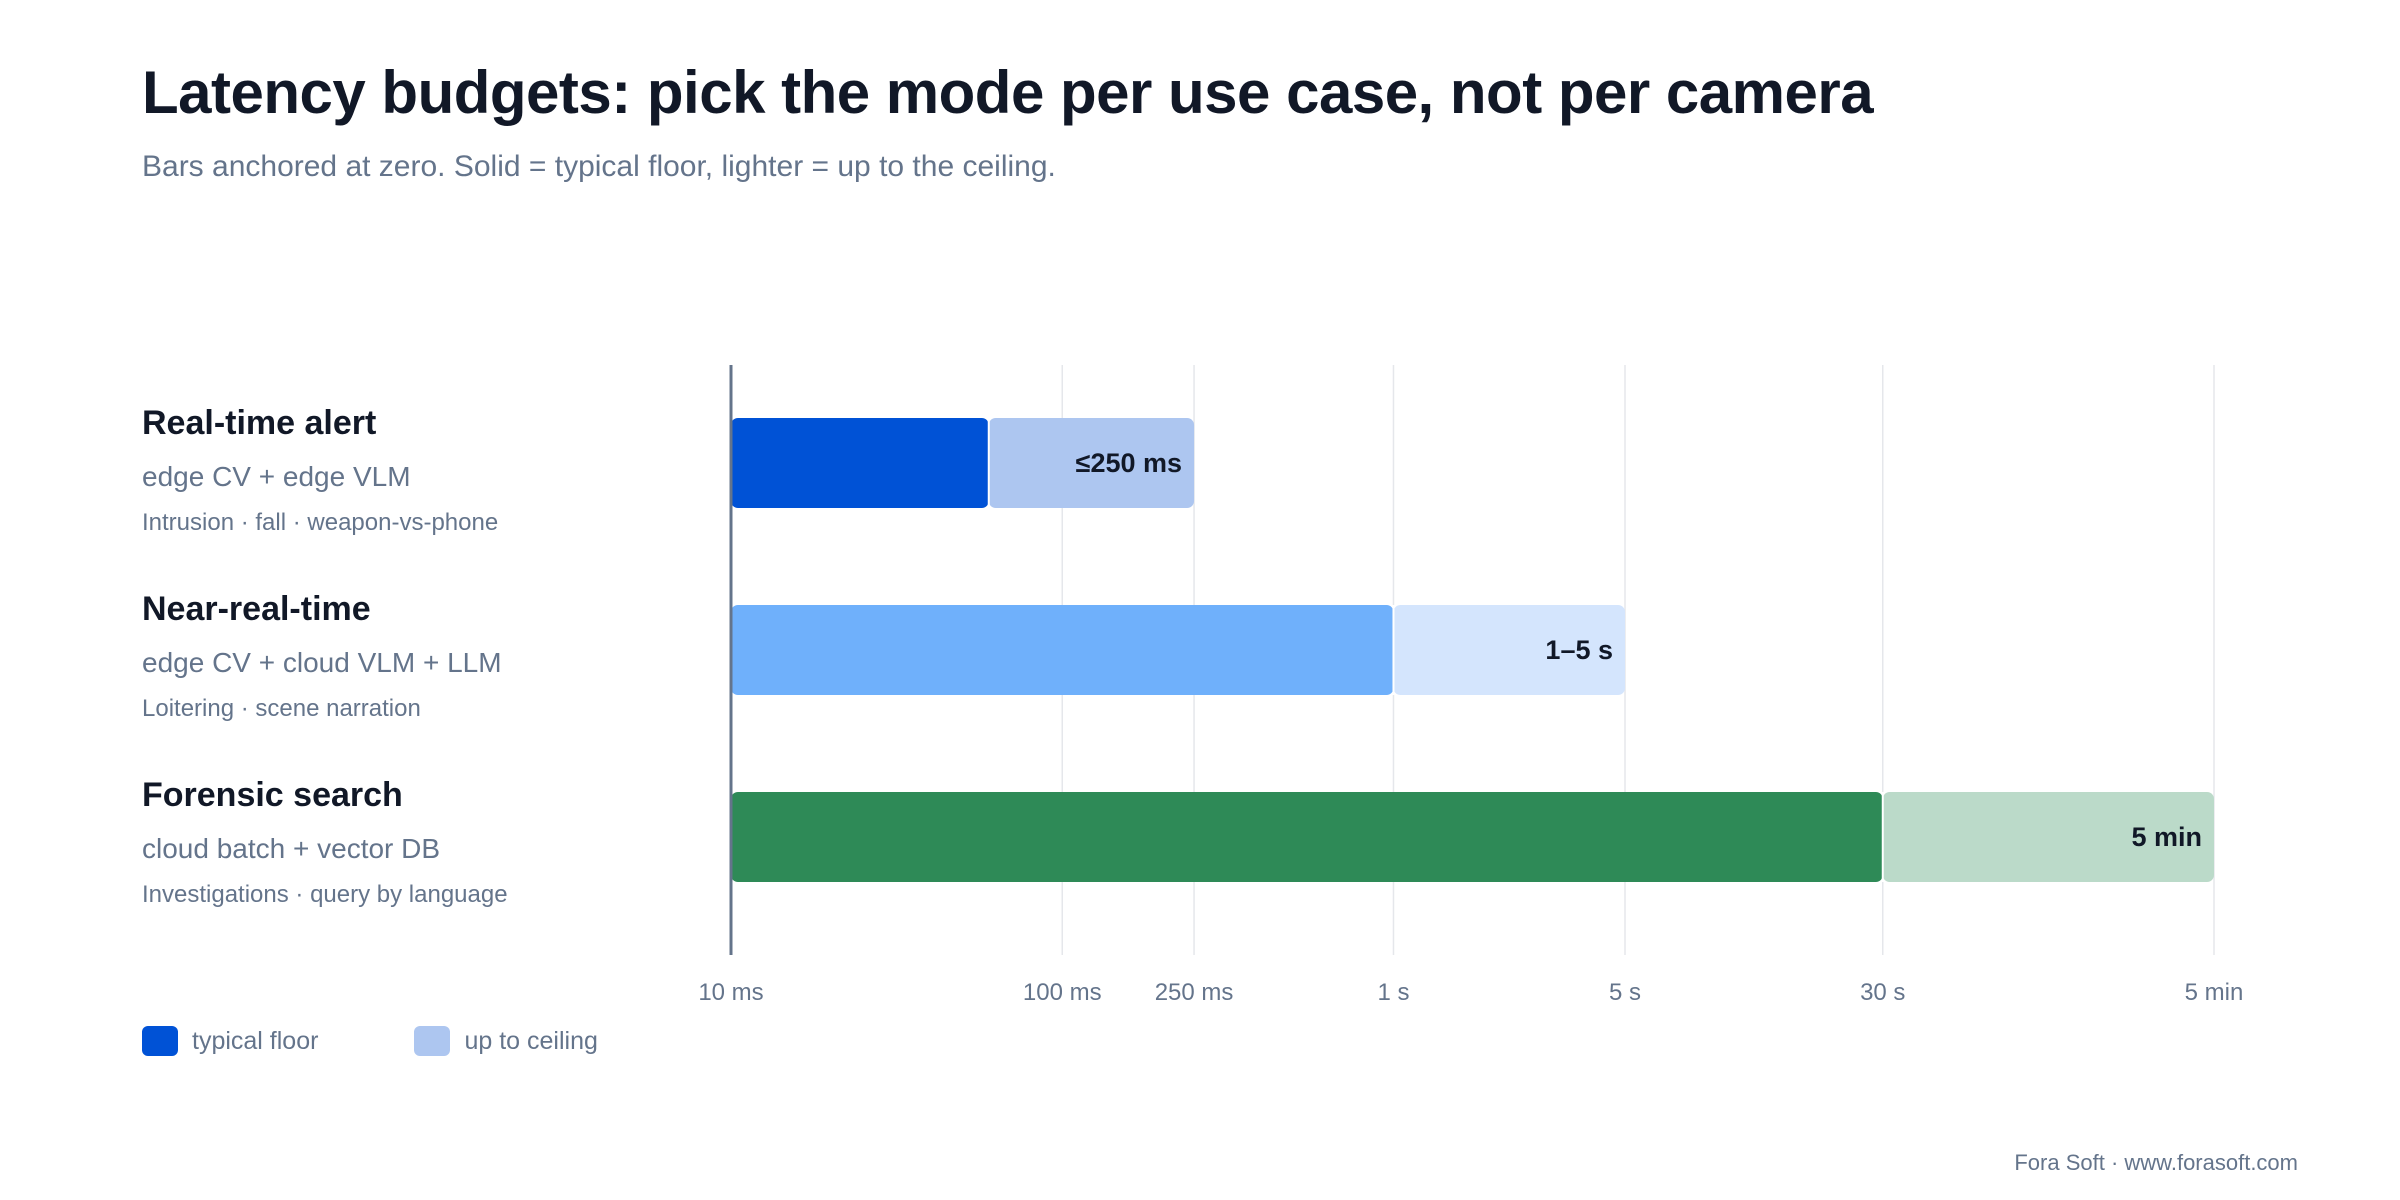 This screenshot has height=1200, width=2400. What do you see at coordinates (1062, 992) in the screenshot?
I see `x-tick-label: 100 ms` at bounding box center [1062, 992].